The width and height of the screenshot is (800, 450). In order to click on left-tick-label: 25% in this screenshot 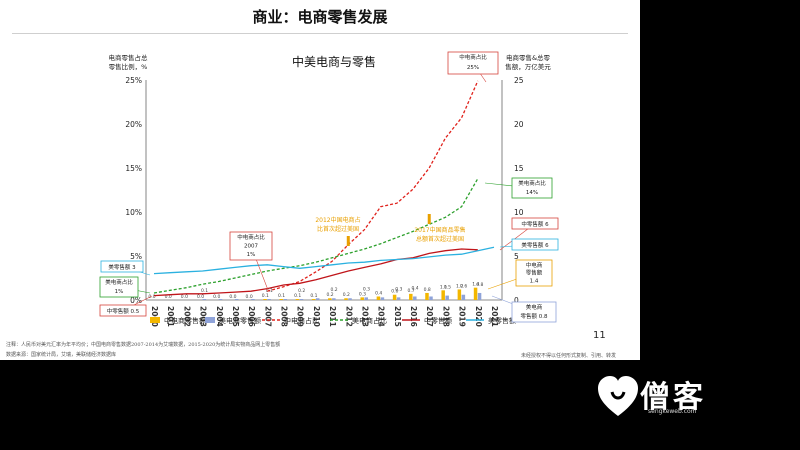, I will do `click(133, 80)`.